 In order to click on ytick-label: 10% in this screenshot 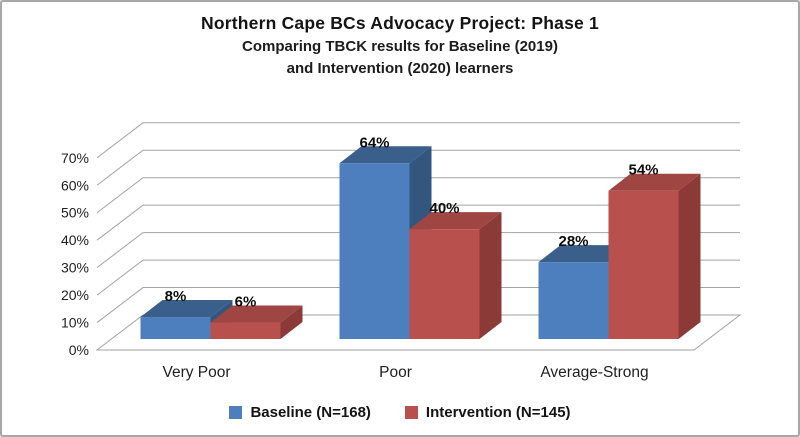, I will do `click(75, 323)`.